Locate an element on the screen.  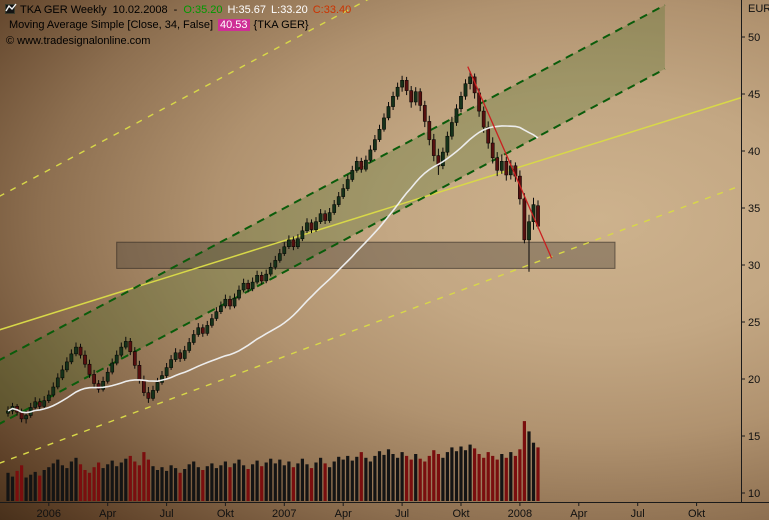
support-zone-box is located at coordinates (366, 255).